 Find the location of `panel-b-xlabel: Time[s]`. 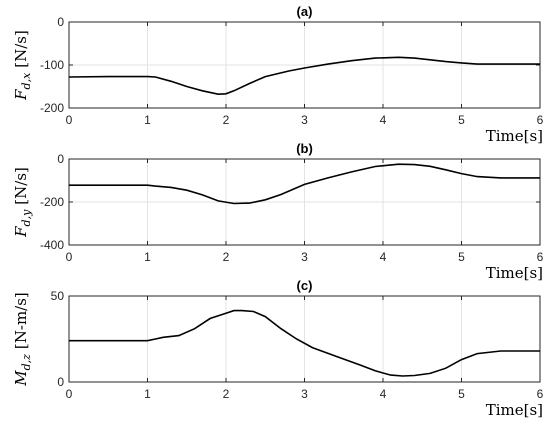

panel-b-xlabel: Time[s] is located at coordinates (514, 273).